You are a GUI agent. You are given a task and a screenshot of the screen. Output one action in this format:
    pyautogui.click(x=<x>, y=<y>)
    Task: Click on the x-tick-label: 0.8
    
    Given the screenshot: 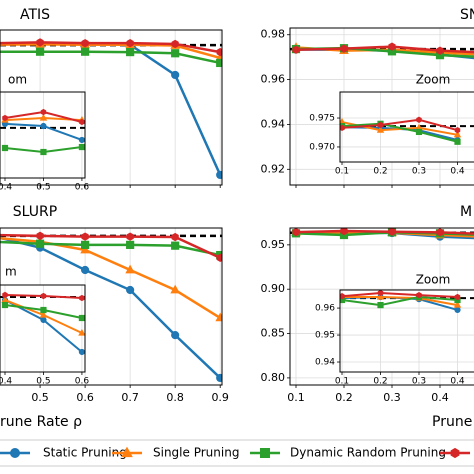 What is the action you would take?
    pyautogui.click(x=175, y=397)
    